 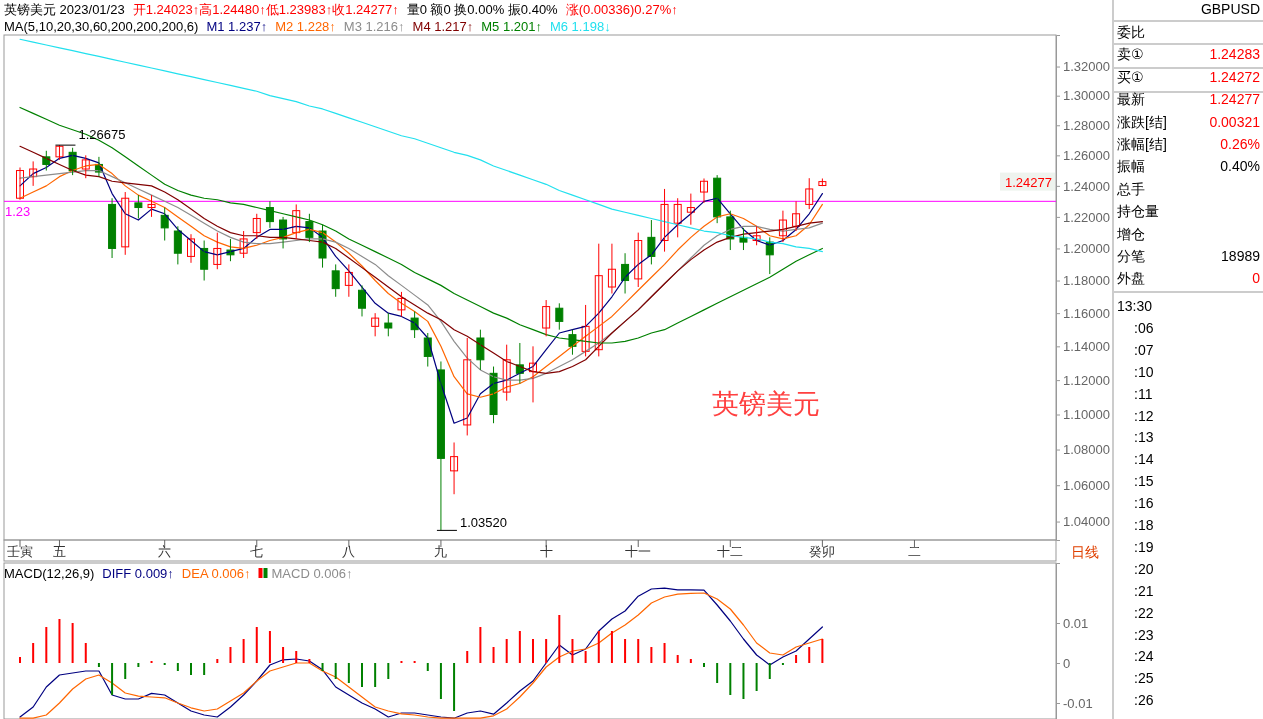 What do you see at coordinates (1144, 700) in the screenshot?
I see `text: :26` at bounding box center [1144, 700].